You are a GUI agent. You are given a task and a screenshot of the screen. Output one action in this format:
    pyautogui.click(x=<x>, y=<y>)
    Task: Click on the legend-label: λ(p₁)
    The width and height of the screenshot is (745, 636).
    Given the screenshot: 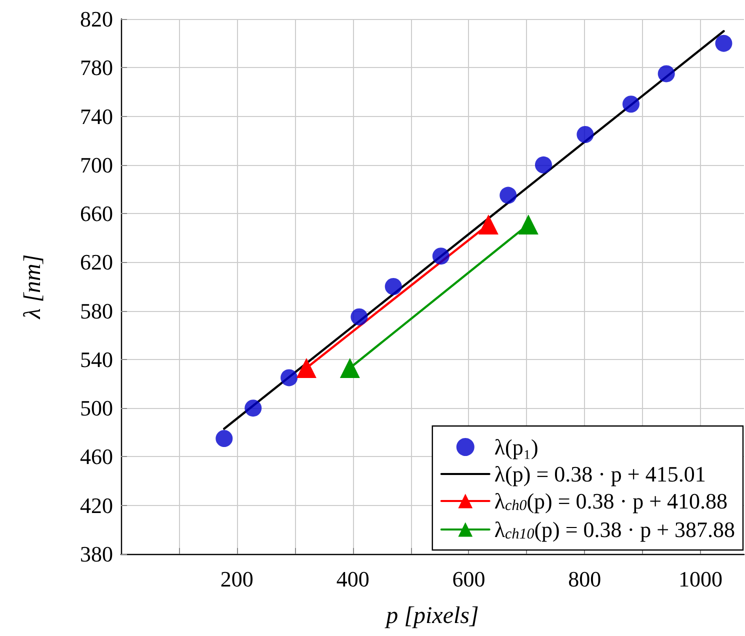 What is the action you would take?
    pyautogui.click(x=516, y=447)
    